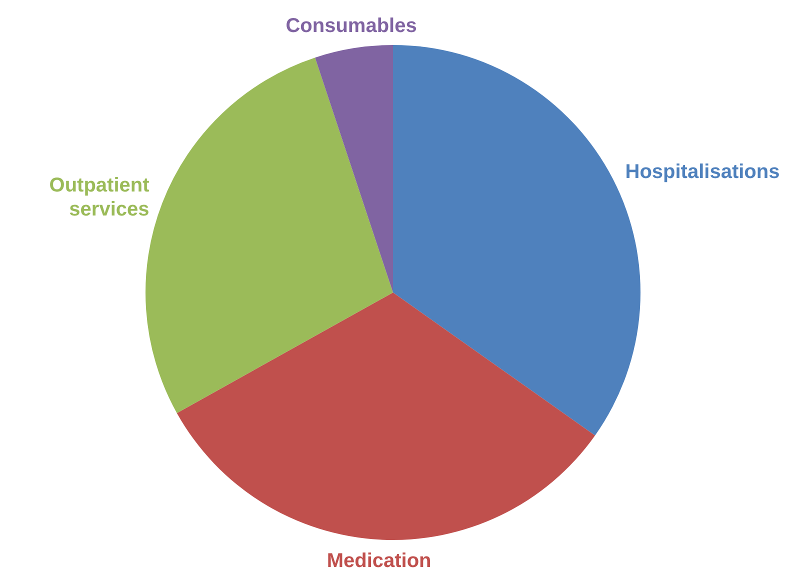 The height and width of the screenshot is (584, 798). Describe the element at coordinates (702, 171) in the screenshot. I see `slice-label: Hospitalisations` at that location.